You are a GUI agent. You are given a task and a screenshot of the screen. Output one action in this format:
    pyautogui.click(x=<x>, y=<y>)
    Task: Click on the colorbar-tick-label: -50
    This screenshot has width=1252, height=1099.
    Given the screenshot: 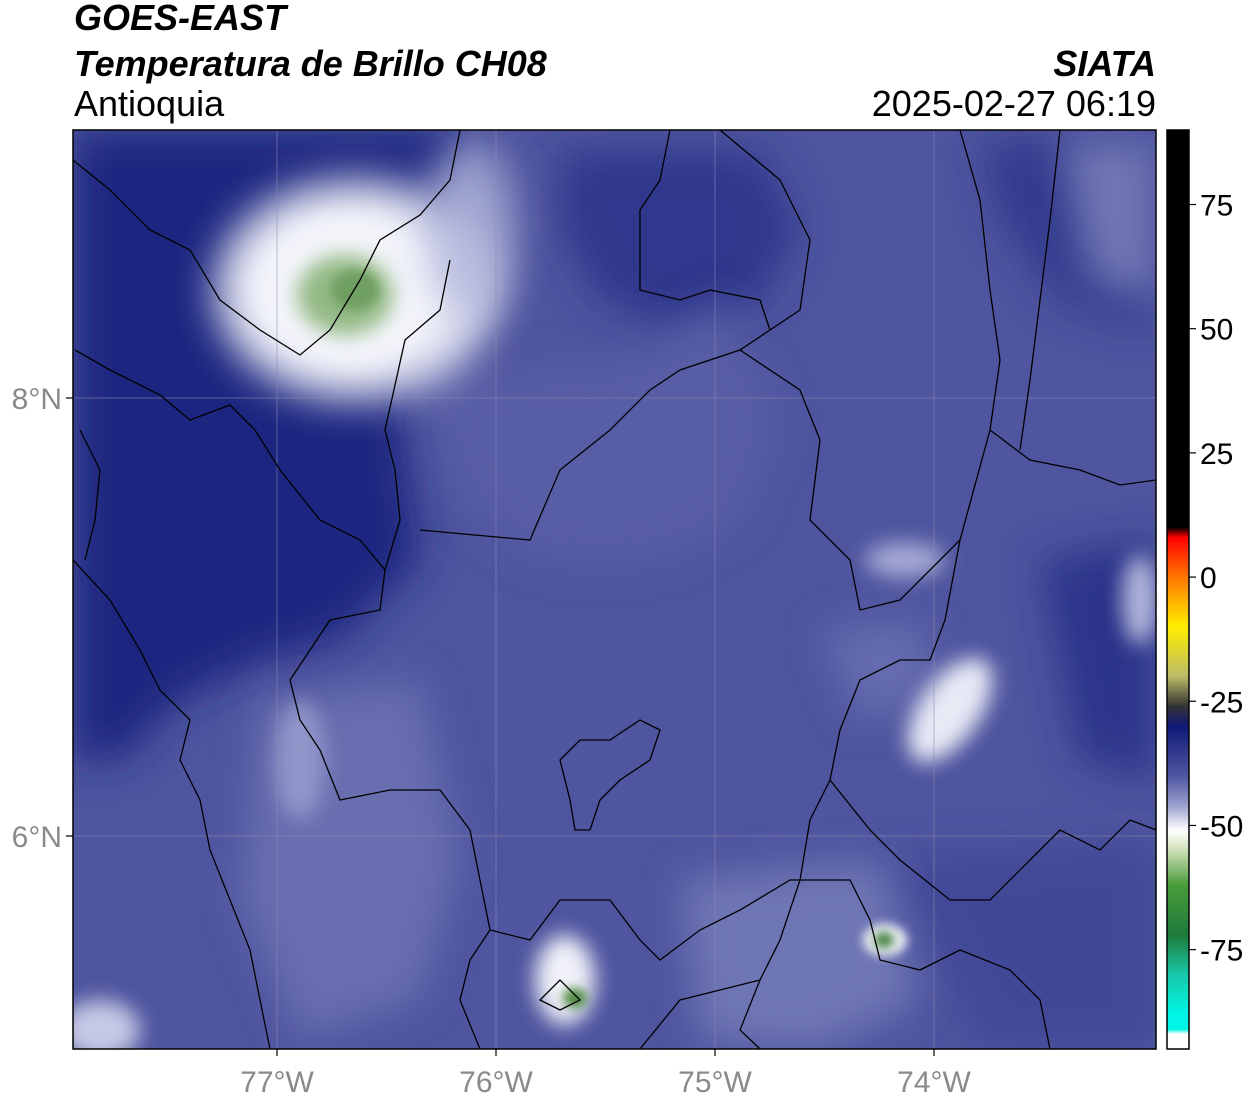 What is the action you would take?
    pyautogui.click(x=1221, y=826)
    